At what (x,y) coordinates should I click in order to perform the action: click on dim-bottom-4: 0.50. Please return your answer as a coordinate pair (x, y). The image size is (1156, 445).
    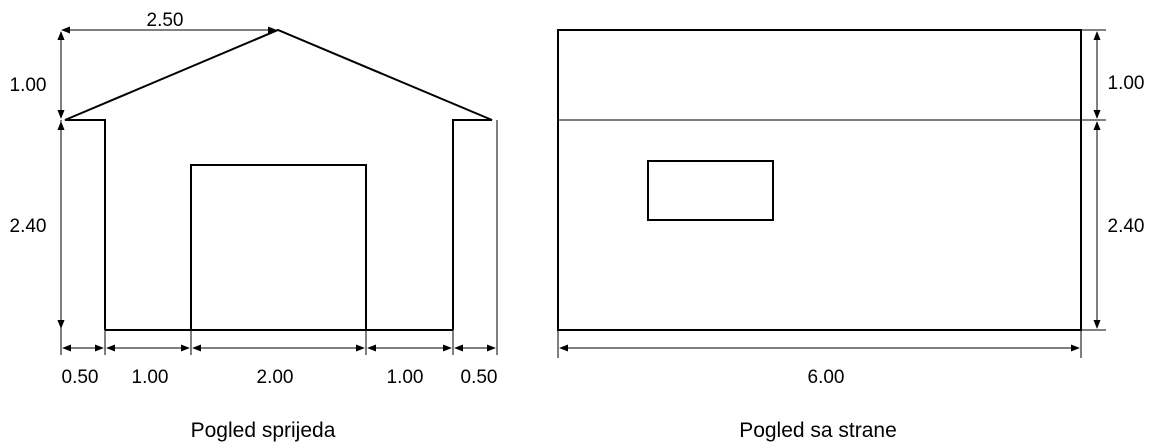
    Looking at the image, I should click on (479, 377).